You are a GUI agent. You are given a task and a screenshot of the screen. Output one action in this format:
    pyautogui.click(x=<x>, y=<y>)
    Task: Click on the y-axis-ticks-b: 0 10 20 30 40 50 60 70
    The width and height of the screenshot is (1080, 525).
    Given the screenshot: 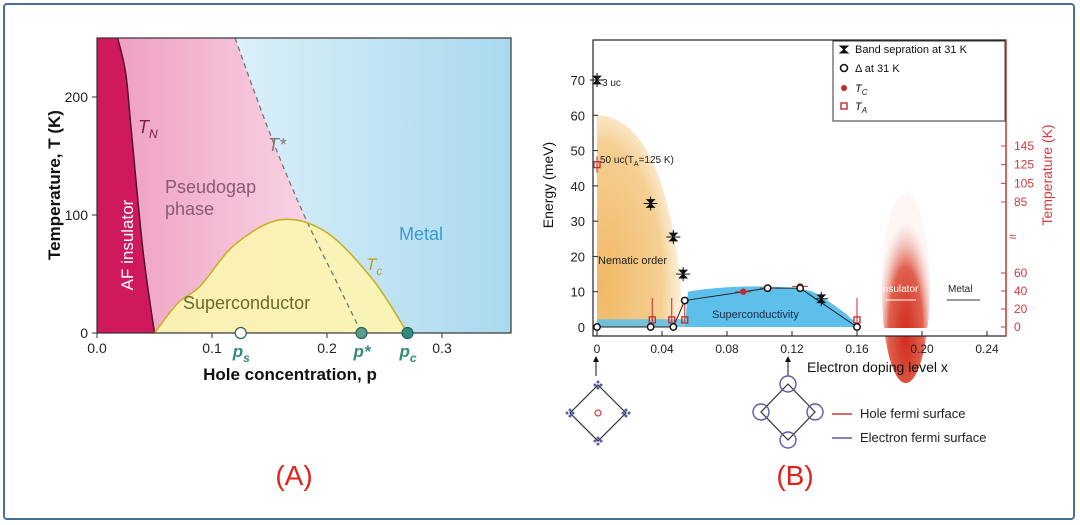 What is the action you would take?
    pyautogui.click(x=584, y=204)
    